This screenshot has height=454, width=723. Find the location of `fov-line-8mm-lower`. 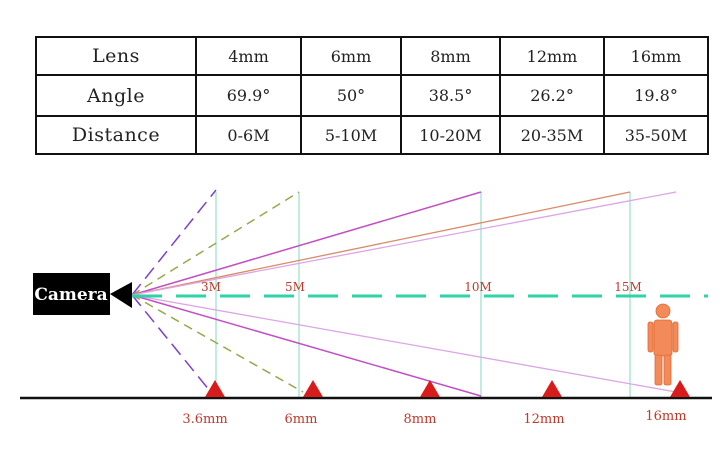

fov-line-8mm-lower is located at coordinates (306, 345).